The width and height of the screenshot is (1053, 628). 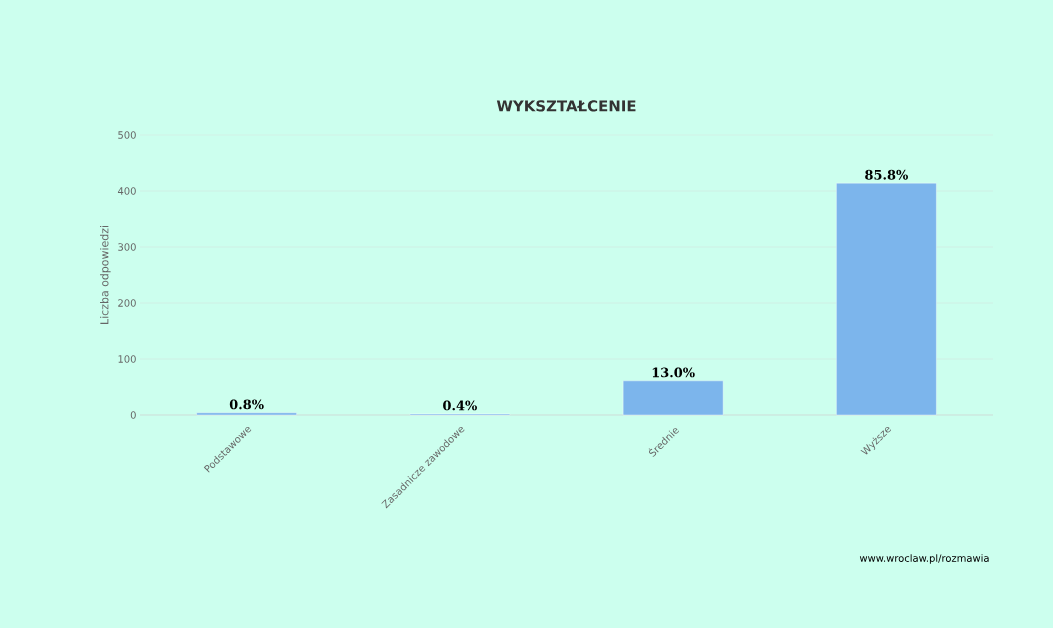 What do you see at coordinates (924, 559) in the screenshot?
I see `text: www.wroclaw.pl/rozmawia` at bounding box center [924, 559].